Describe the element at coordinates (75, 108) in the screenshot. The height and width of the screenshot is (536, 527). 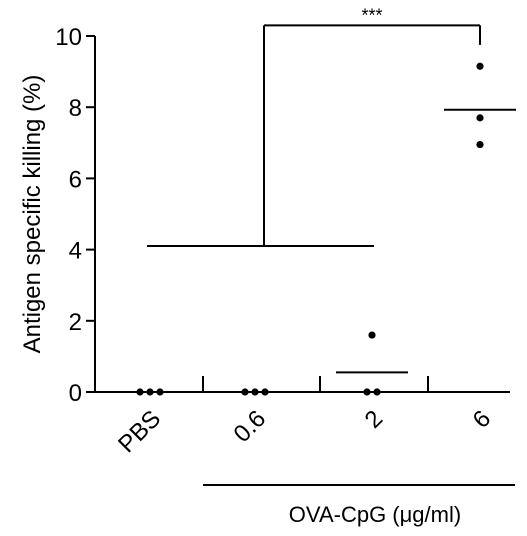
I see `y-tick-label: 8` at that location.